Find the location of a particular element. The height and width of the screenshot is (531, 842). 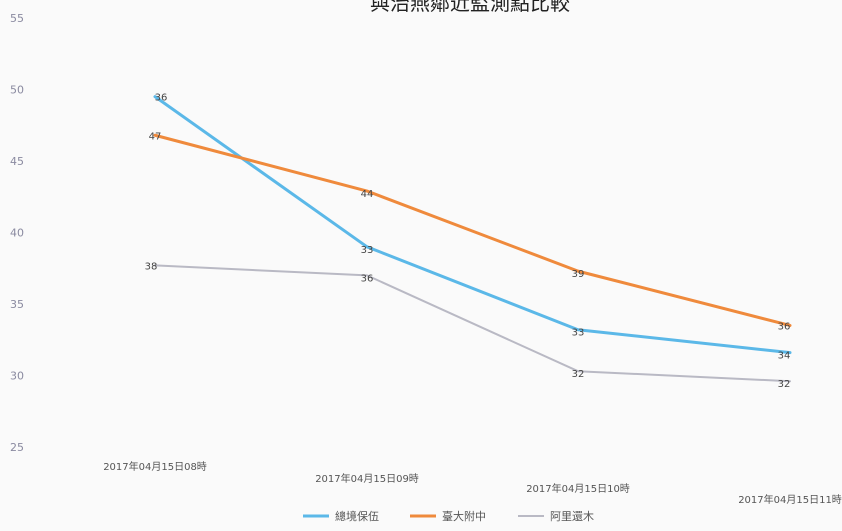

y-axis-ticks: 25 30 35 40 45 50 55 is located at coordinates (17, 233).